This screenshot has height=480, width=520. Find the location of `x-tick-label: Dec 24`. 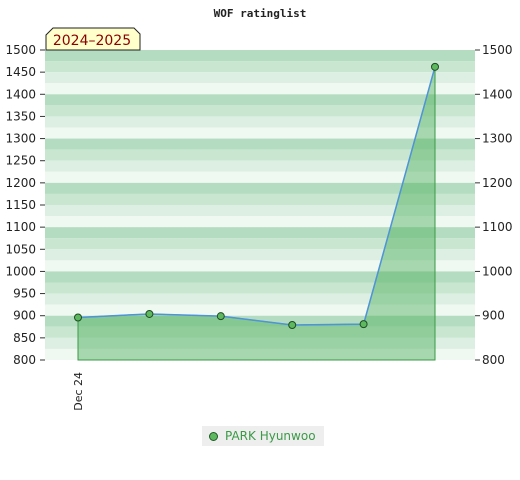

x-tick-label: Dec 24 is located at coordinates (78, 391).